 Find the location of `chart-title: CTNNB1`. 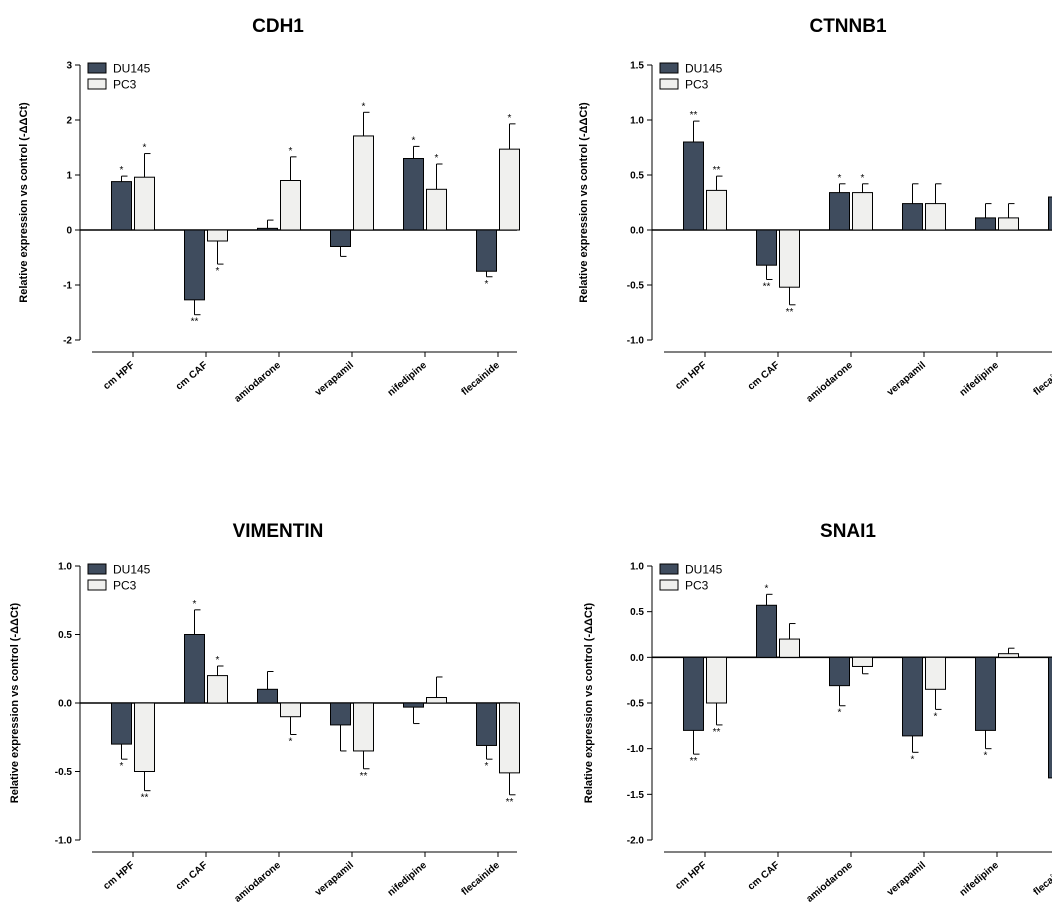

chart-title: CTNNB1 is located at coordinates (847, 26).